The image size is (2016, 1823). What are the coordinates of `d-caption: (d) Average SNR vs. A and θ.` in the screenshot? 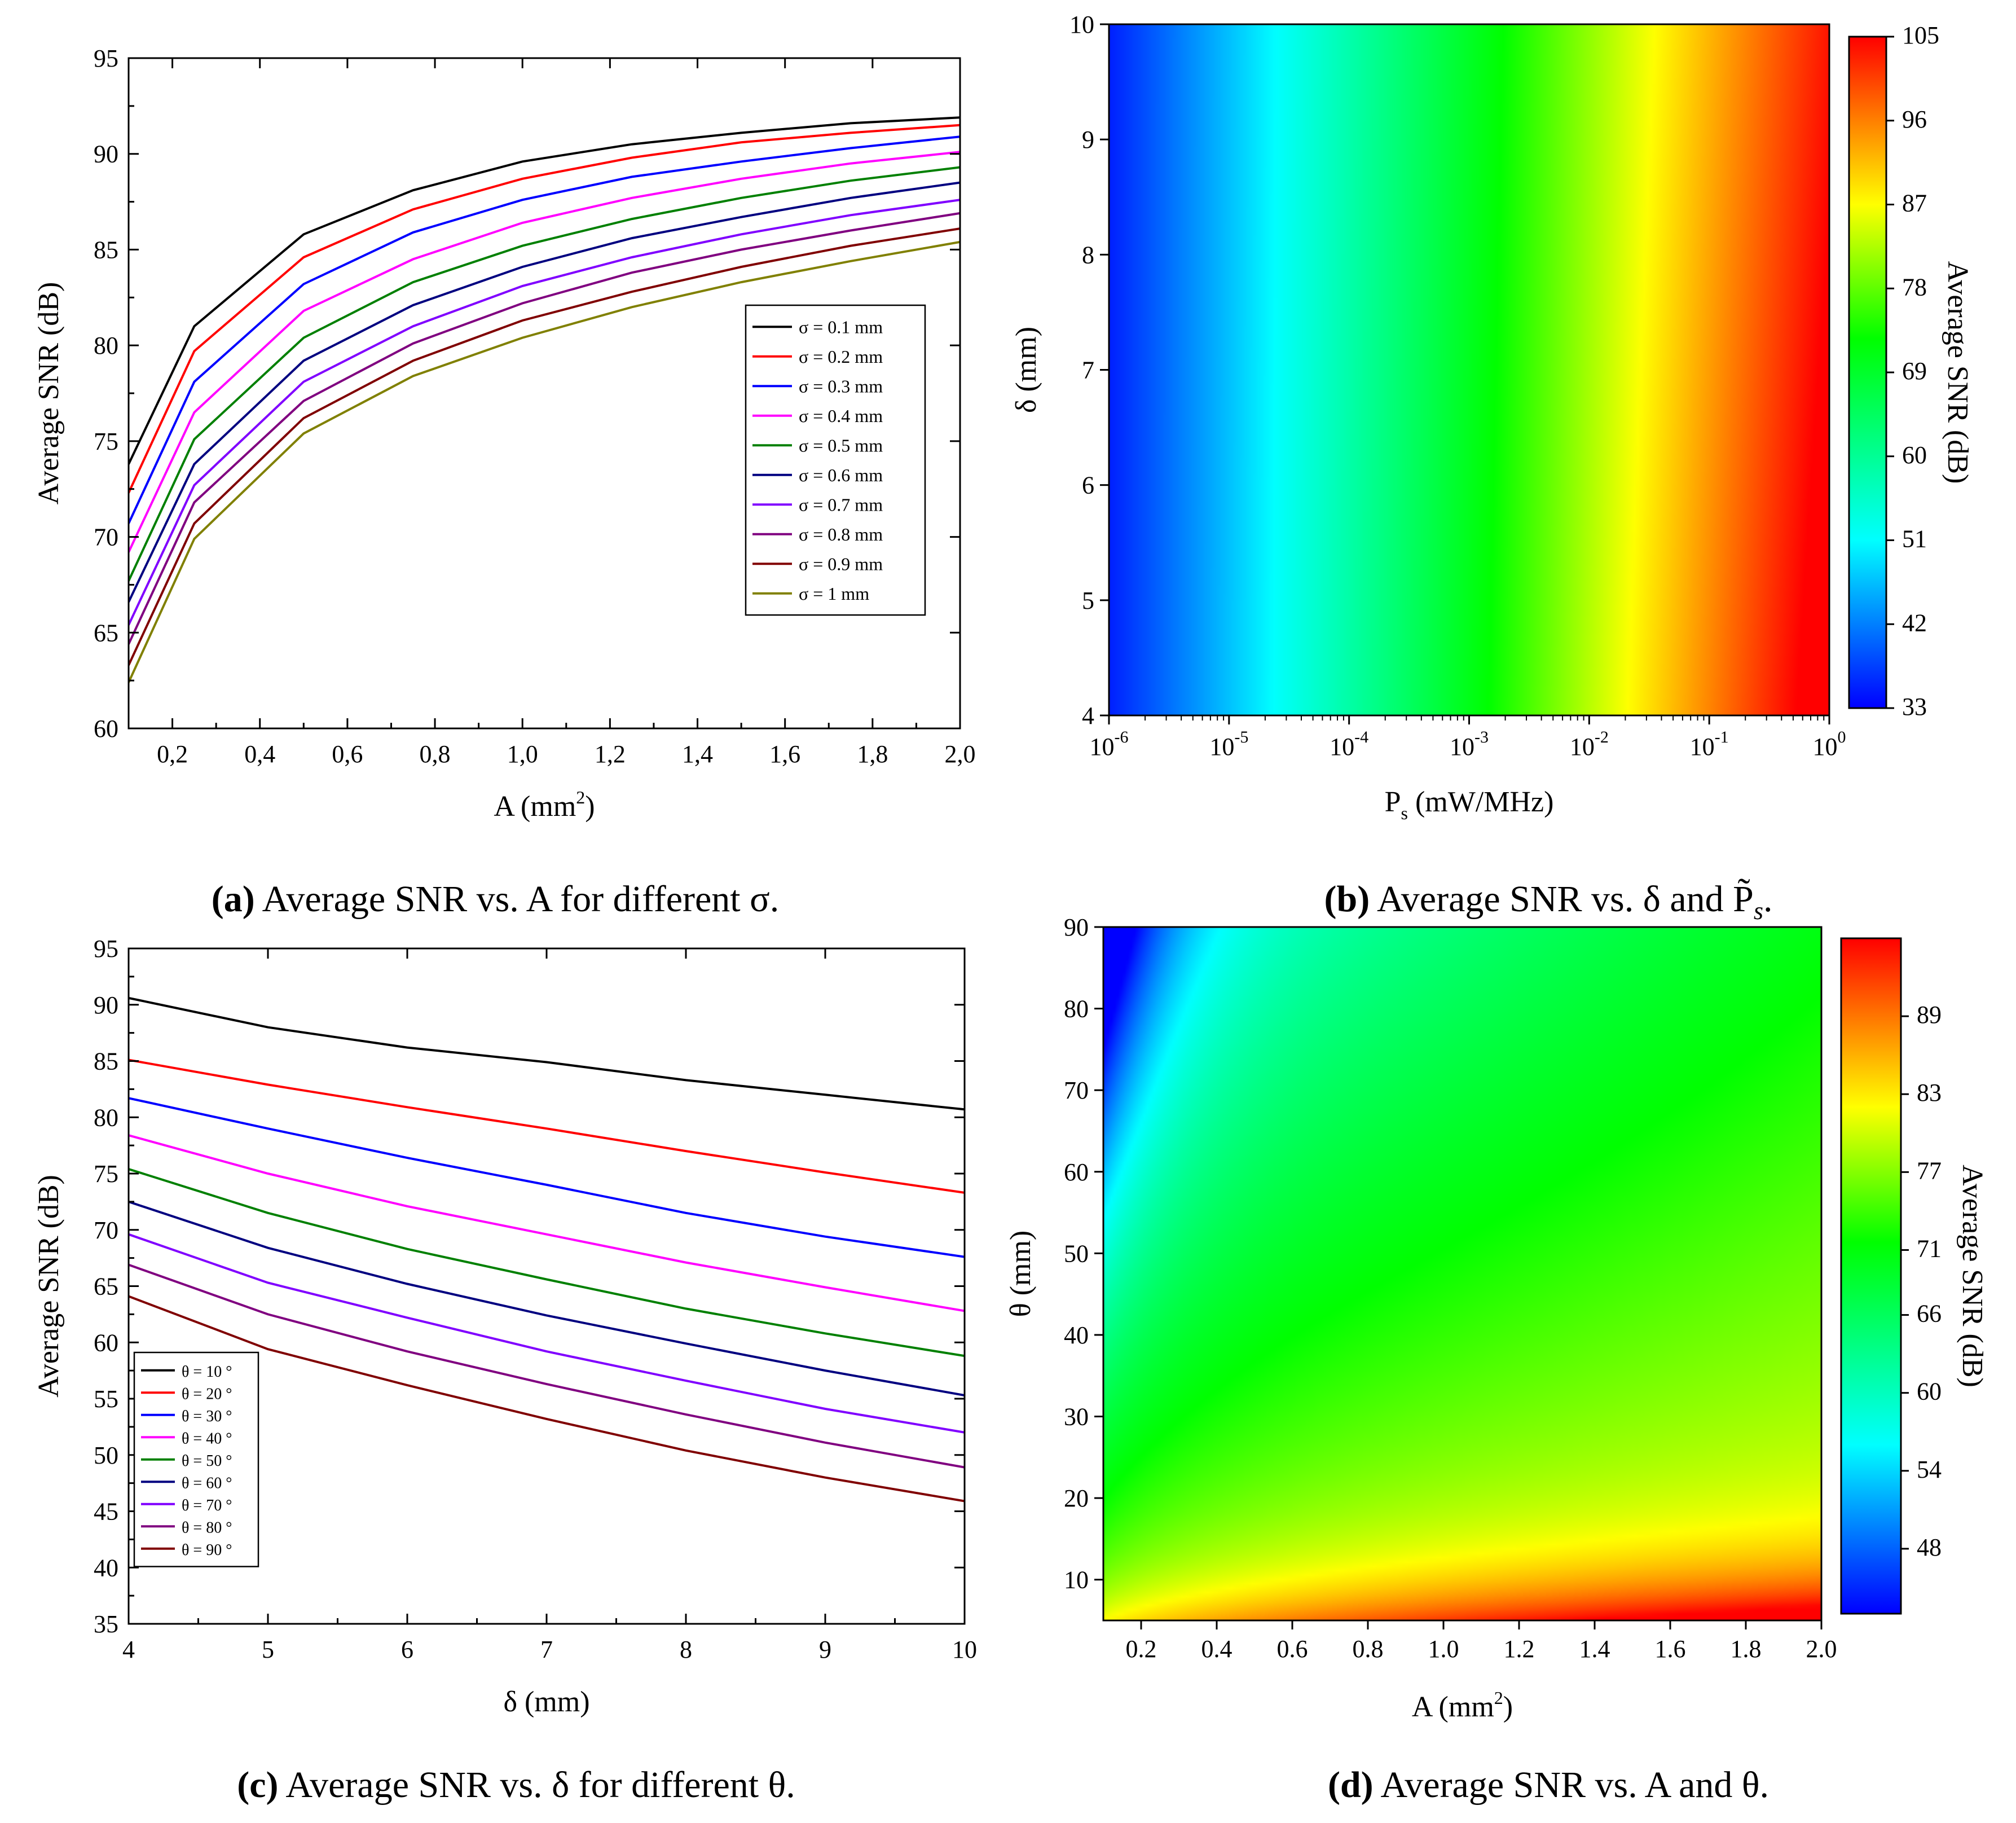 It's located at (1548, 1785).